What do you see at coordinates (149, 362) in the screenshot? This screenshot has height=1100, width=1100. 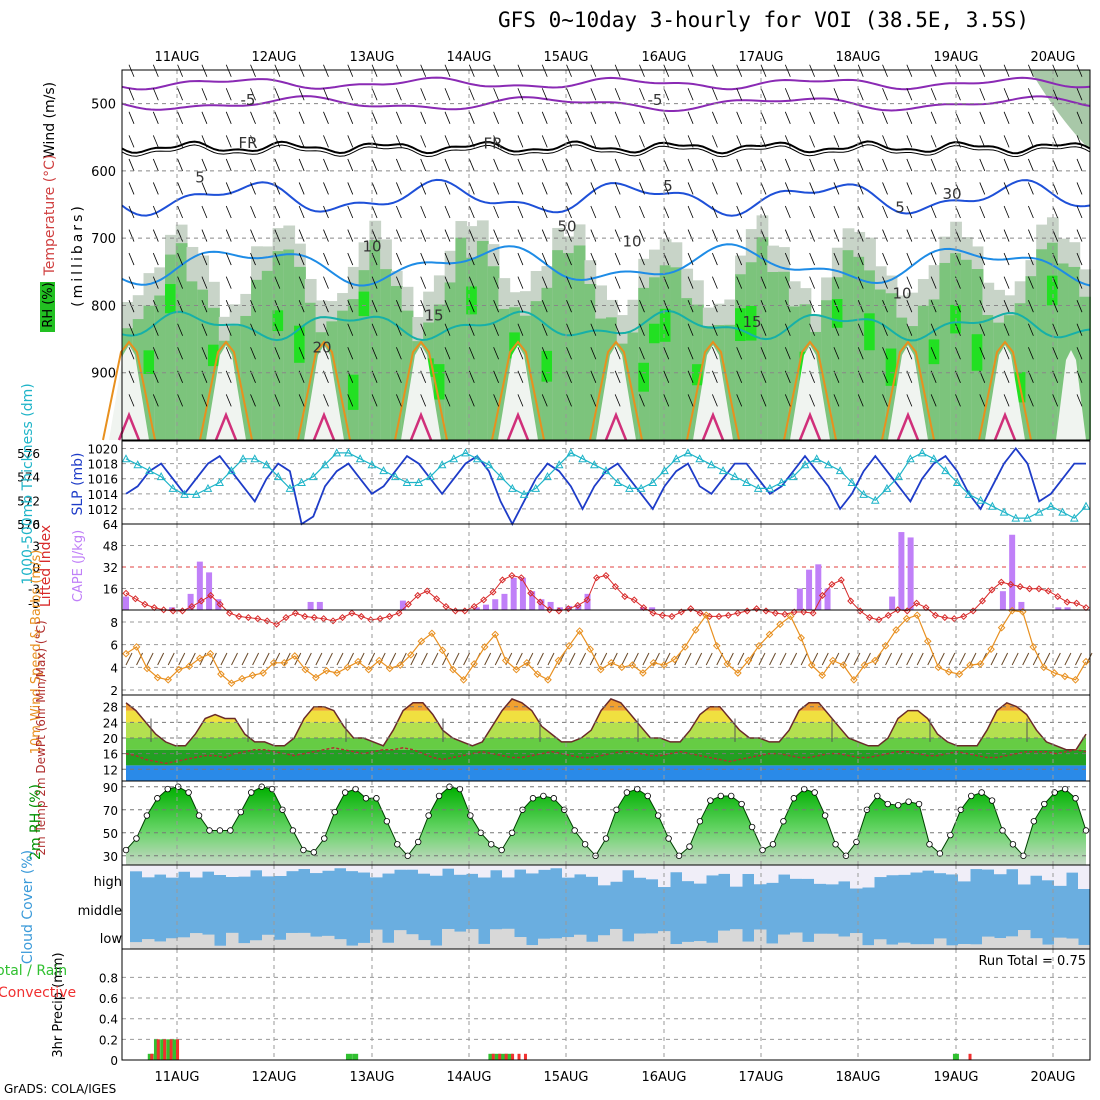 I see `rh-band-high` at bounding box center [149, 362].